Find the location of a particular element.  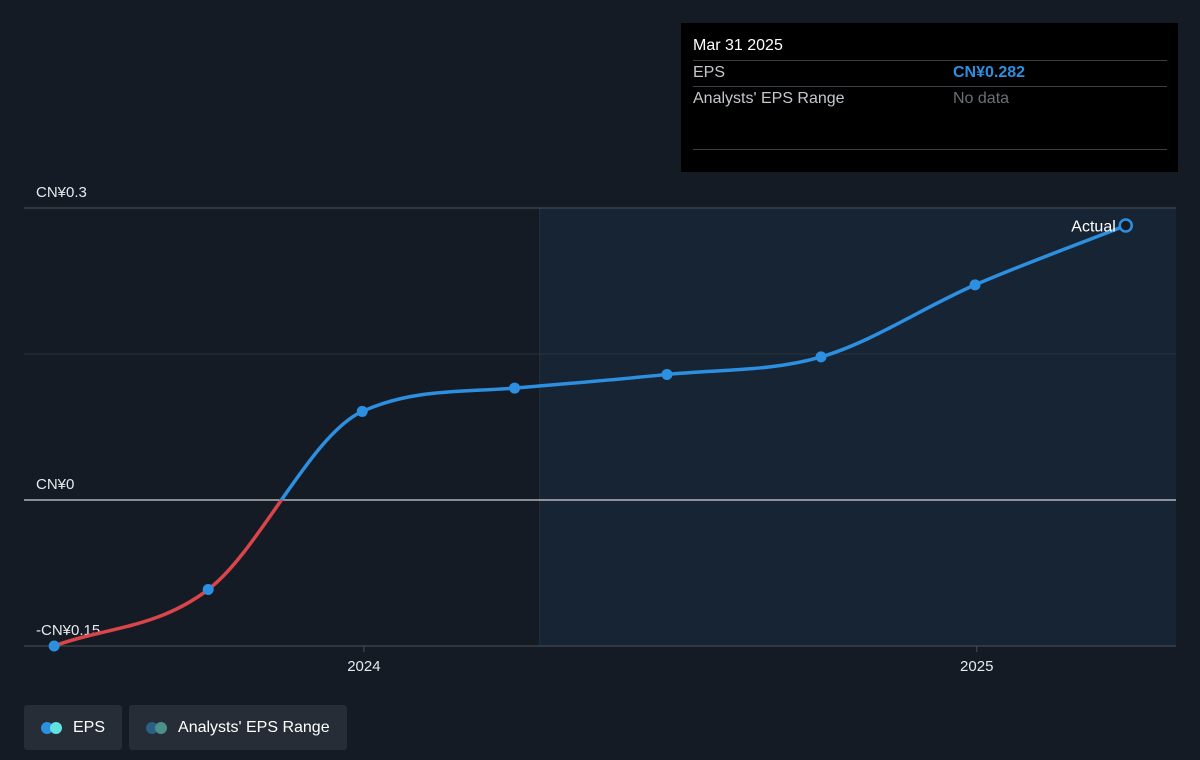

tooltip-row-eps: EPS CN¥0.282 is located at coordinates (930, 73).